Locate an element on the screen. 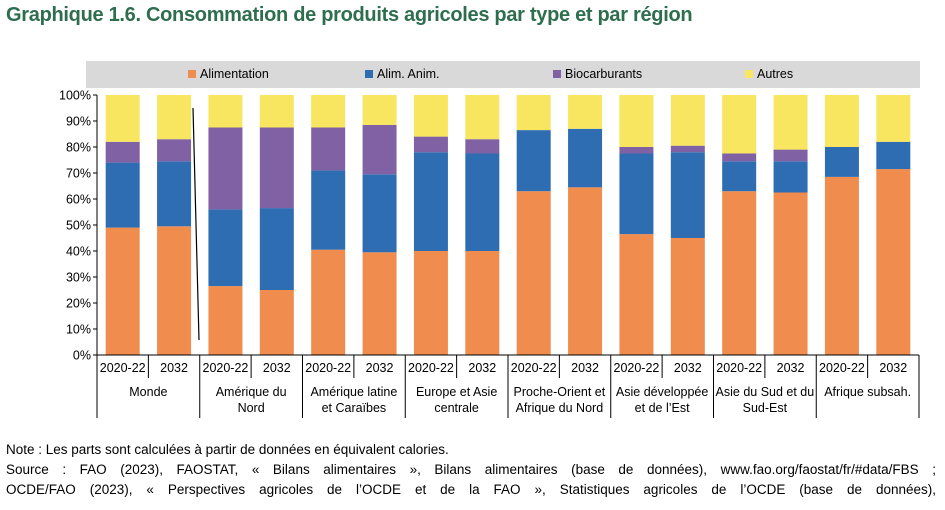 The width and height of the screenshot is (945, 510). y-tick-label: 0% is located at coordinates (82, 356).